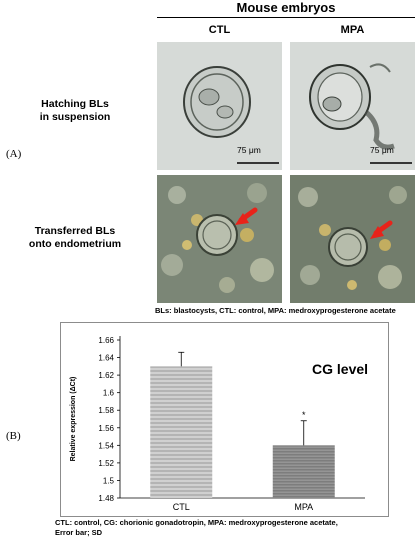 The height and width of the screenshot is (550, 417). I want to click on significance-marker: *, so click(304, 415).